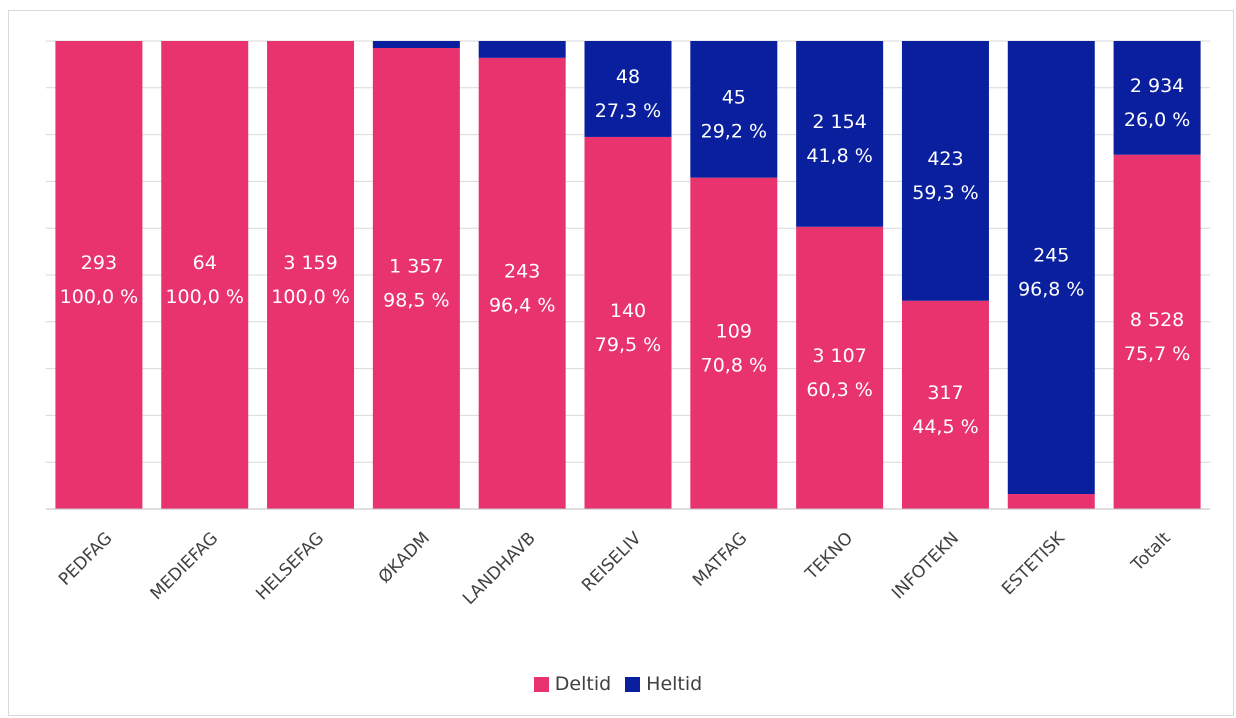 The image size is (1236, 718). I want to click on category-label: ØKADM, so click(404, 557).